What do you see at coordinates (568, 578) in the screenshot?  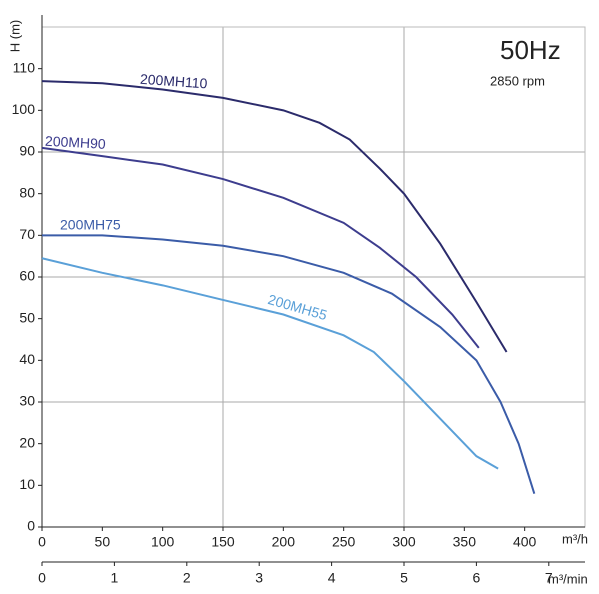 I see `x2-axis-label: m³/min` at bounding box center [568, 578].